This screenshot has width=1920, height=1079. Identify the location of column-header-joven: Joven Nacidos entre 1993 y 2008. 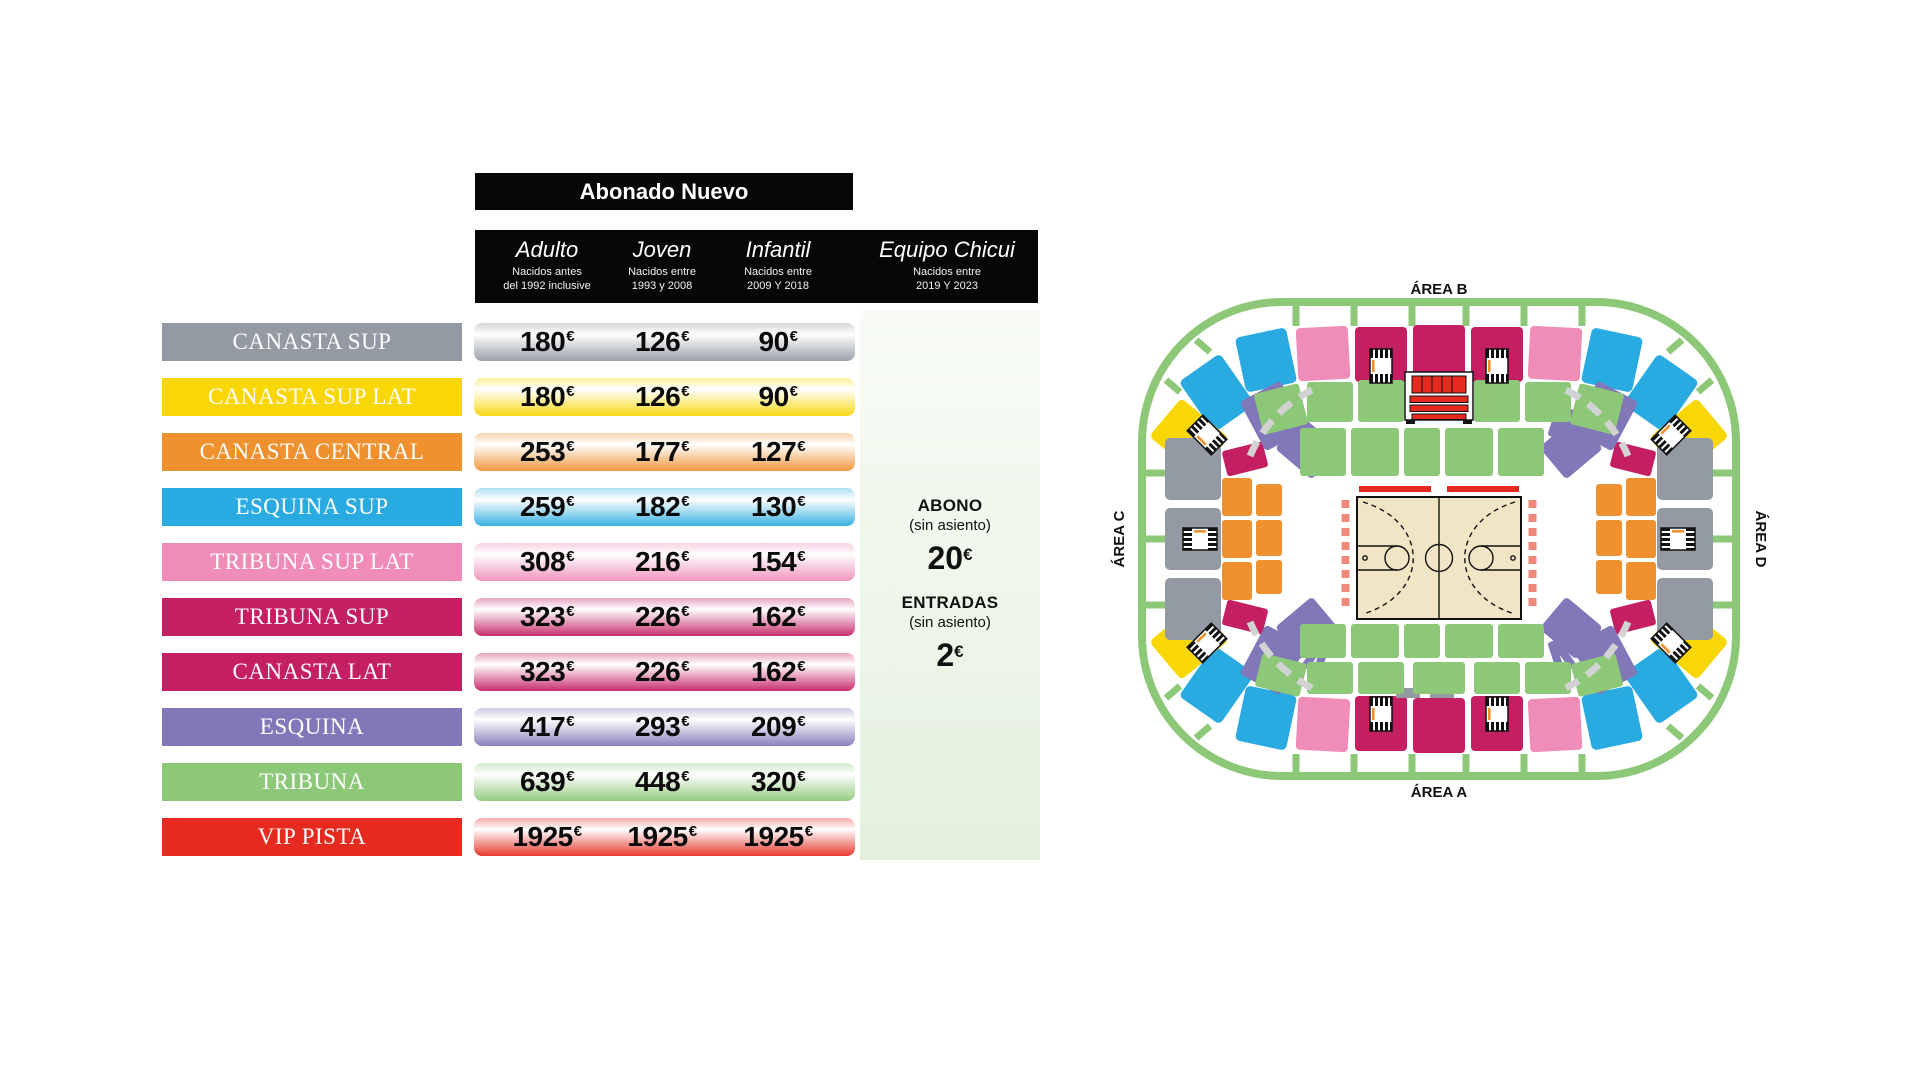
(662, 265).